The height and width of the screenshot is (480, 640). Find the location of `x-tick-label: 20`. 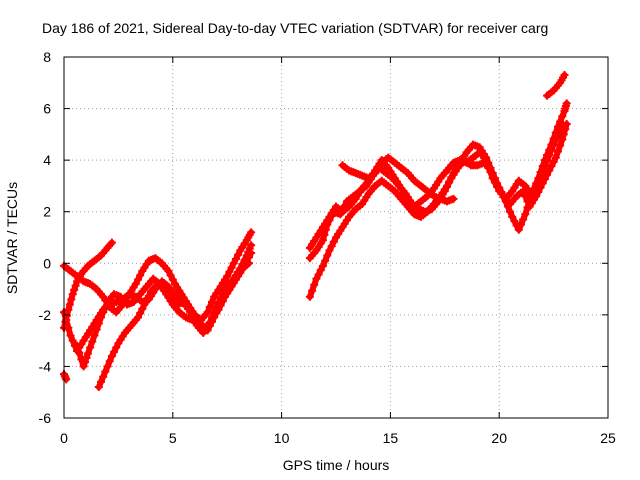

x-tick-label: 20 is located at coordinates (499, 438).